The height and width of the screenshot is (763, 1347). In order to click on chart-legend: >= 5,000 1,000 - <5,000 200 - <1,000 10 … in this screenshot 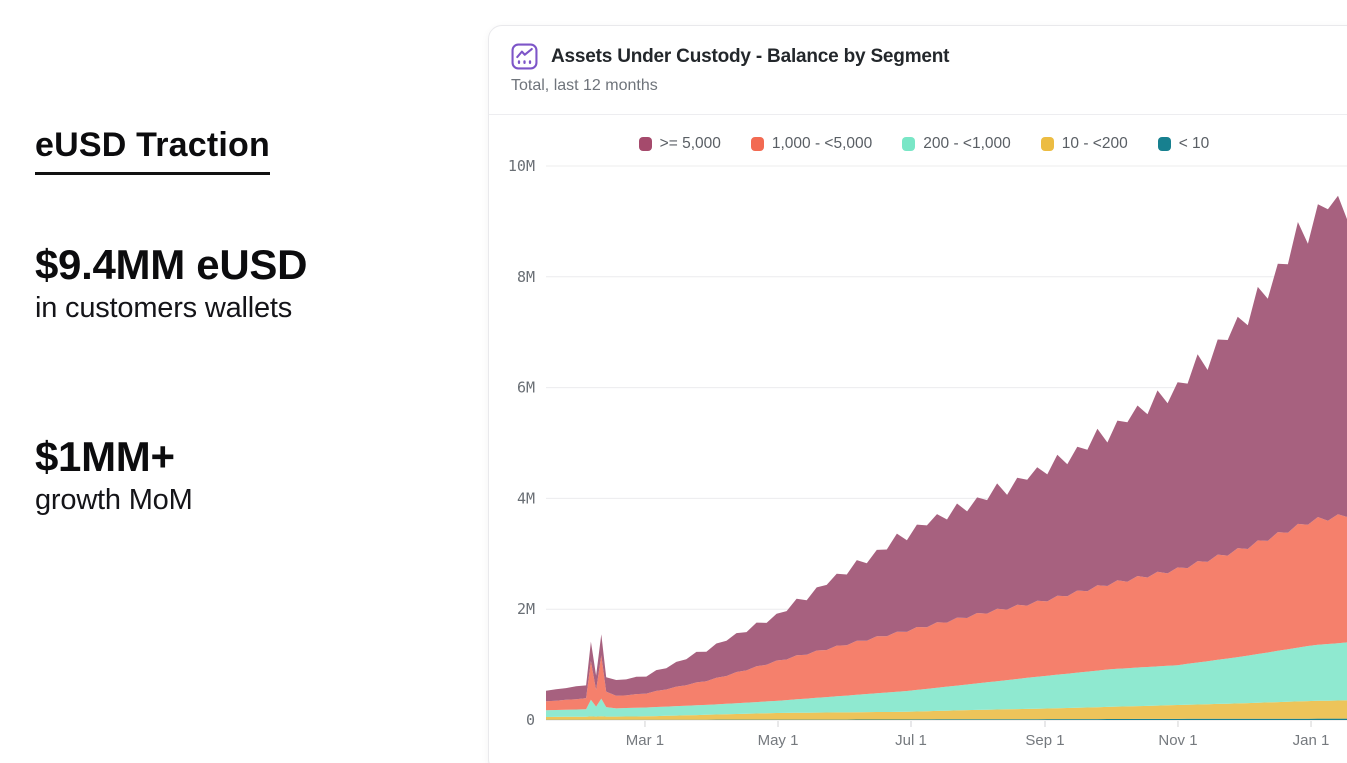, I will do `click(918, 137)`.